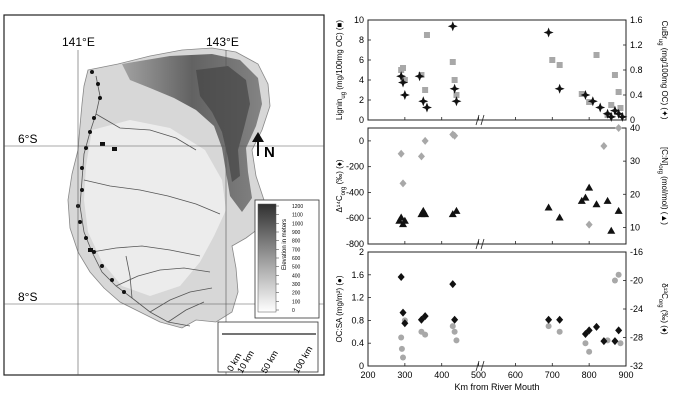  Describe the element at coordinates (636, 252) in the screenshot. I see `y-right-tick-label: -16` at that location.